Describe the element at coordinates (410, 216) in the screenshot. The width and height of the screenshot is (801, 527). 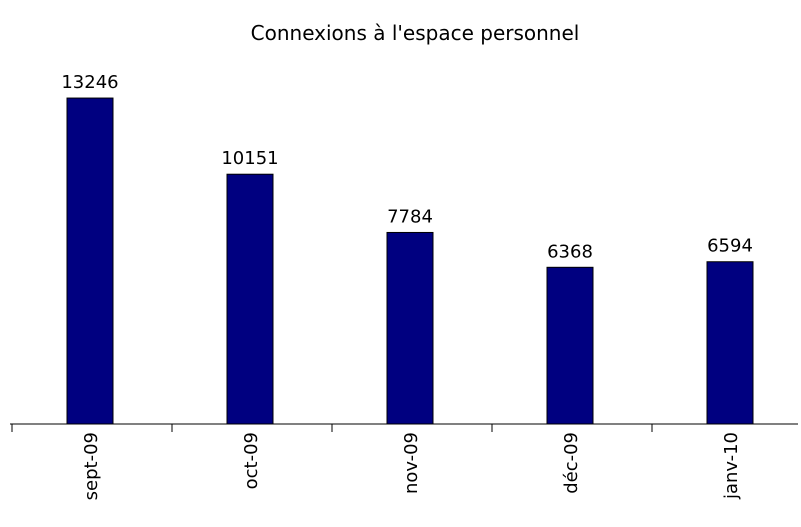
I see `data-label: 7784` at that location.